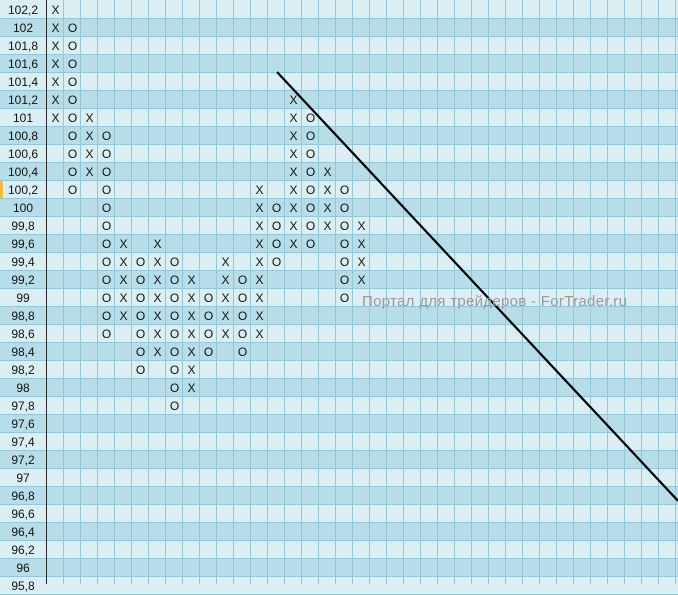  Describe the element at coordinates (23, 442) in the screenshot. I see `price-label: 97,4` at that location.